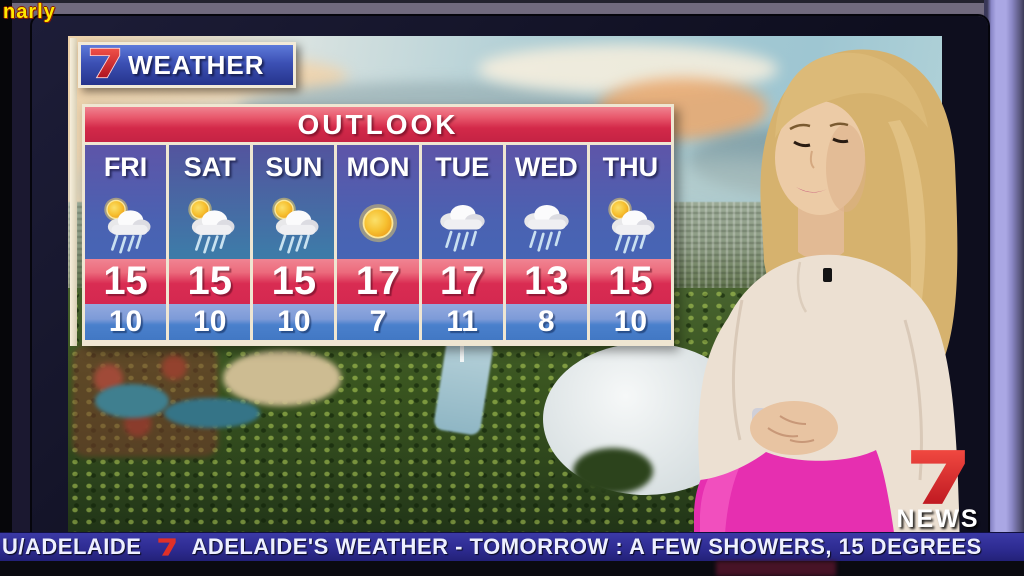  What do you see at coordinates (29, 12) in the screenshot?
I see `watermark: narly` at bounding box center [29, 12].